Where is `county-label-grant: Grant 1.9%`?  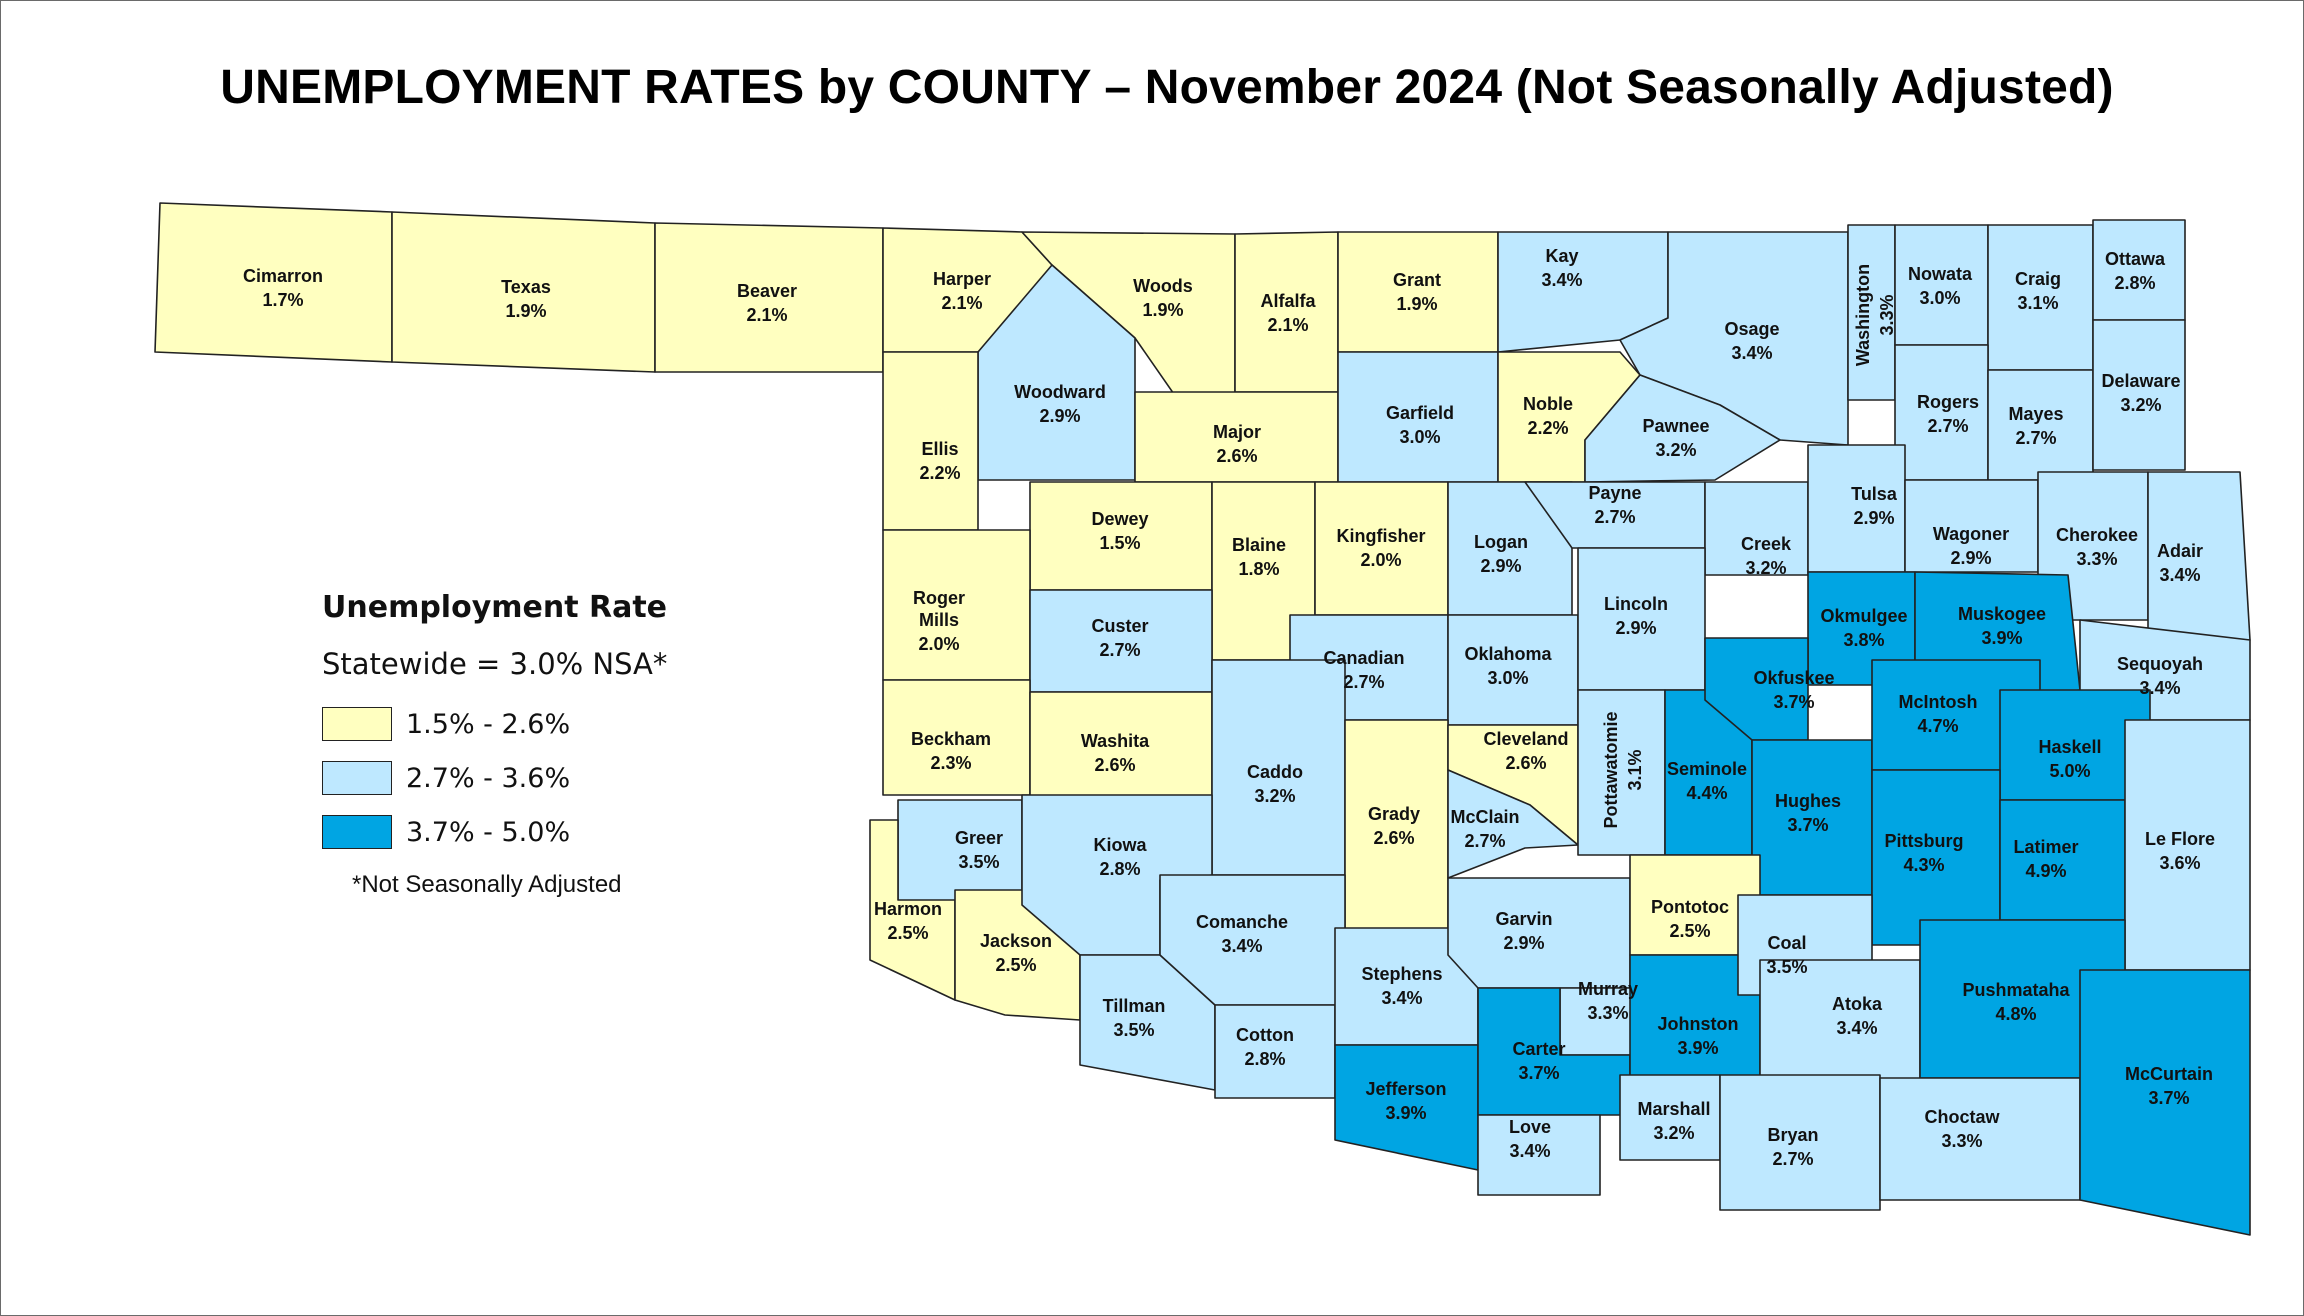 county-label-grant: Grant 1.9% is located at coordinates (1417, 292).